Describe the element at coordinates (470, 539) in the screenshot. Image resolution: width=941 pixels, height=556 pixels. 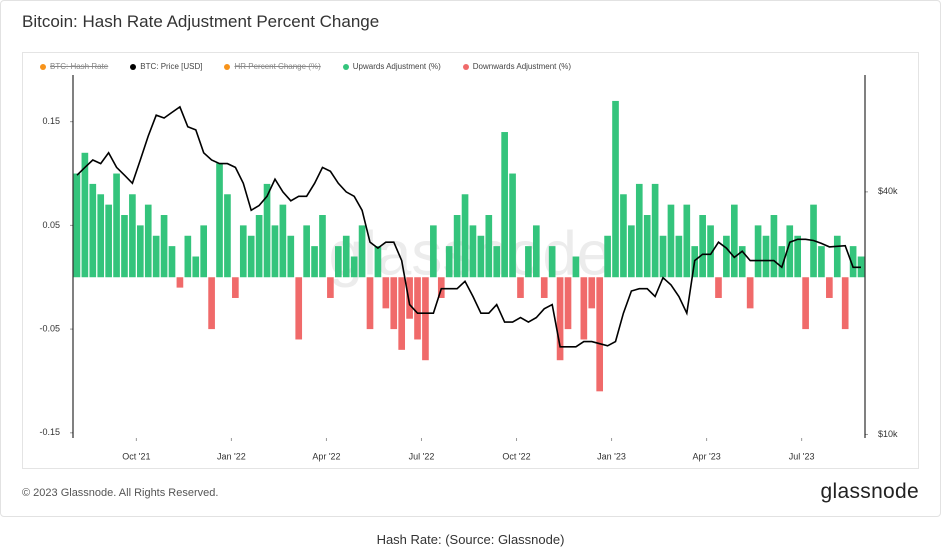
I see `caption: Hash Rate: (Source: Glassnode)` at that location.